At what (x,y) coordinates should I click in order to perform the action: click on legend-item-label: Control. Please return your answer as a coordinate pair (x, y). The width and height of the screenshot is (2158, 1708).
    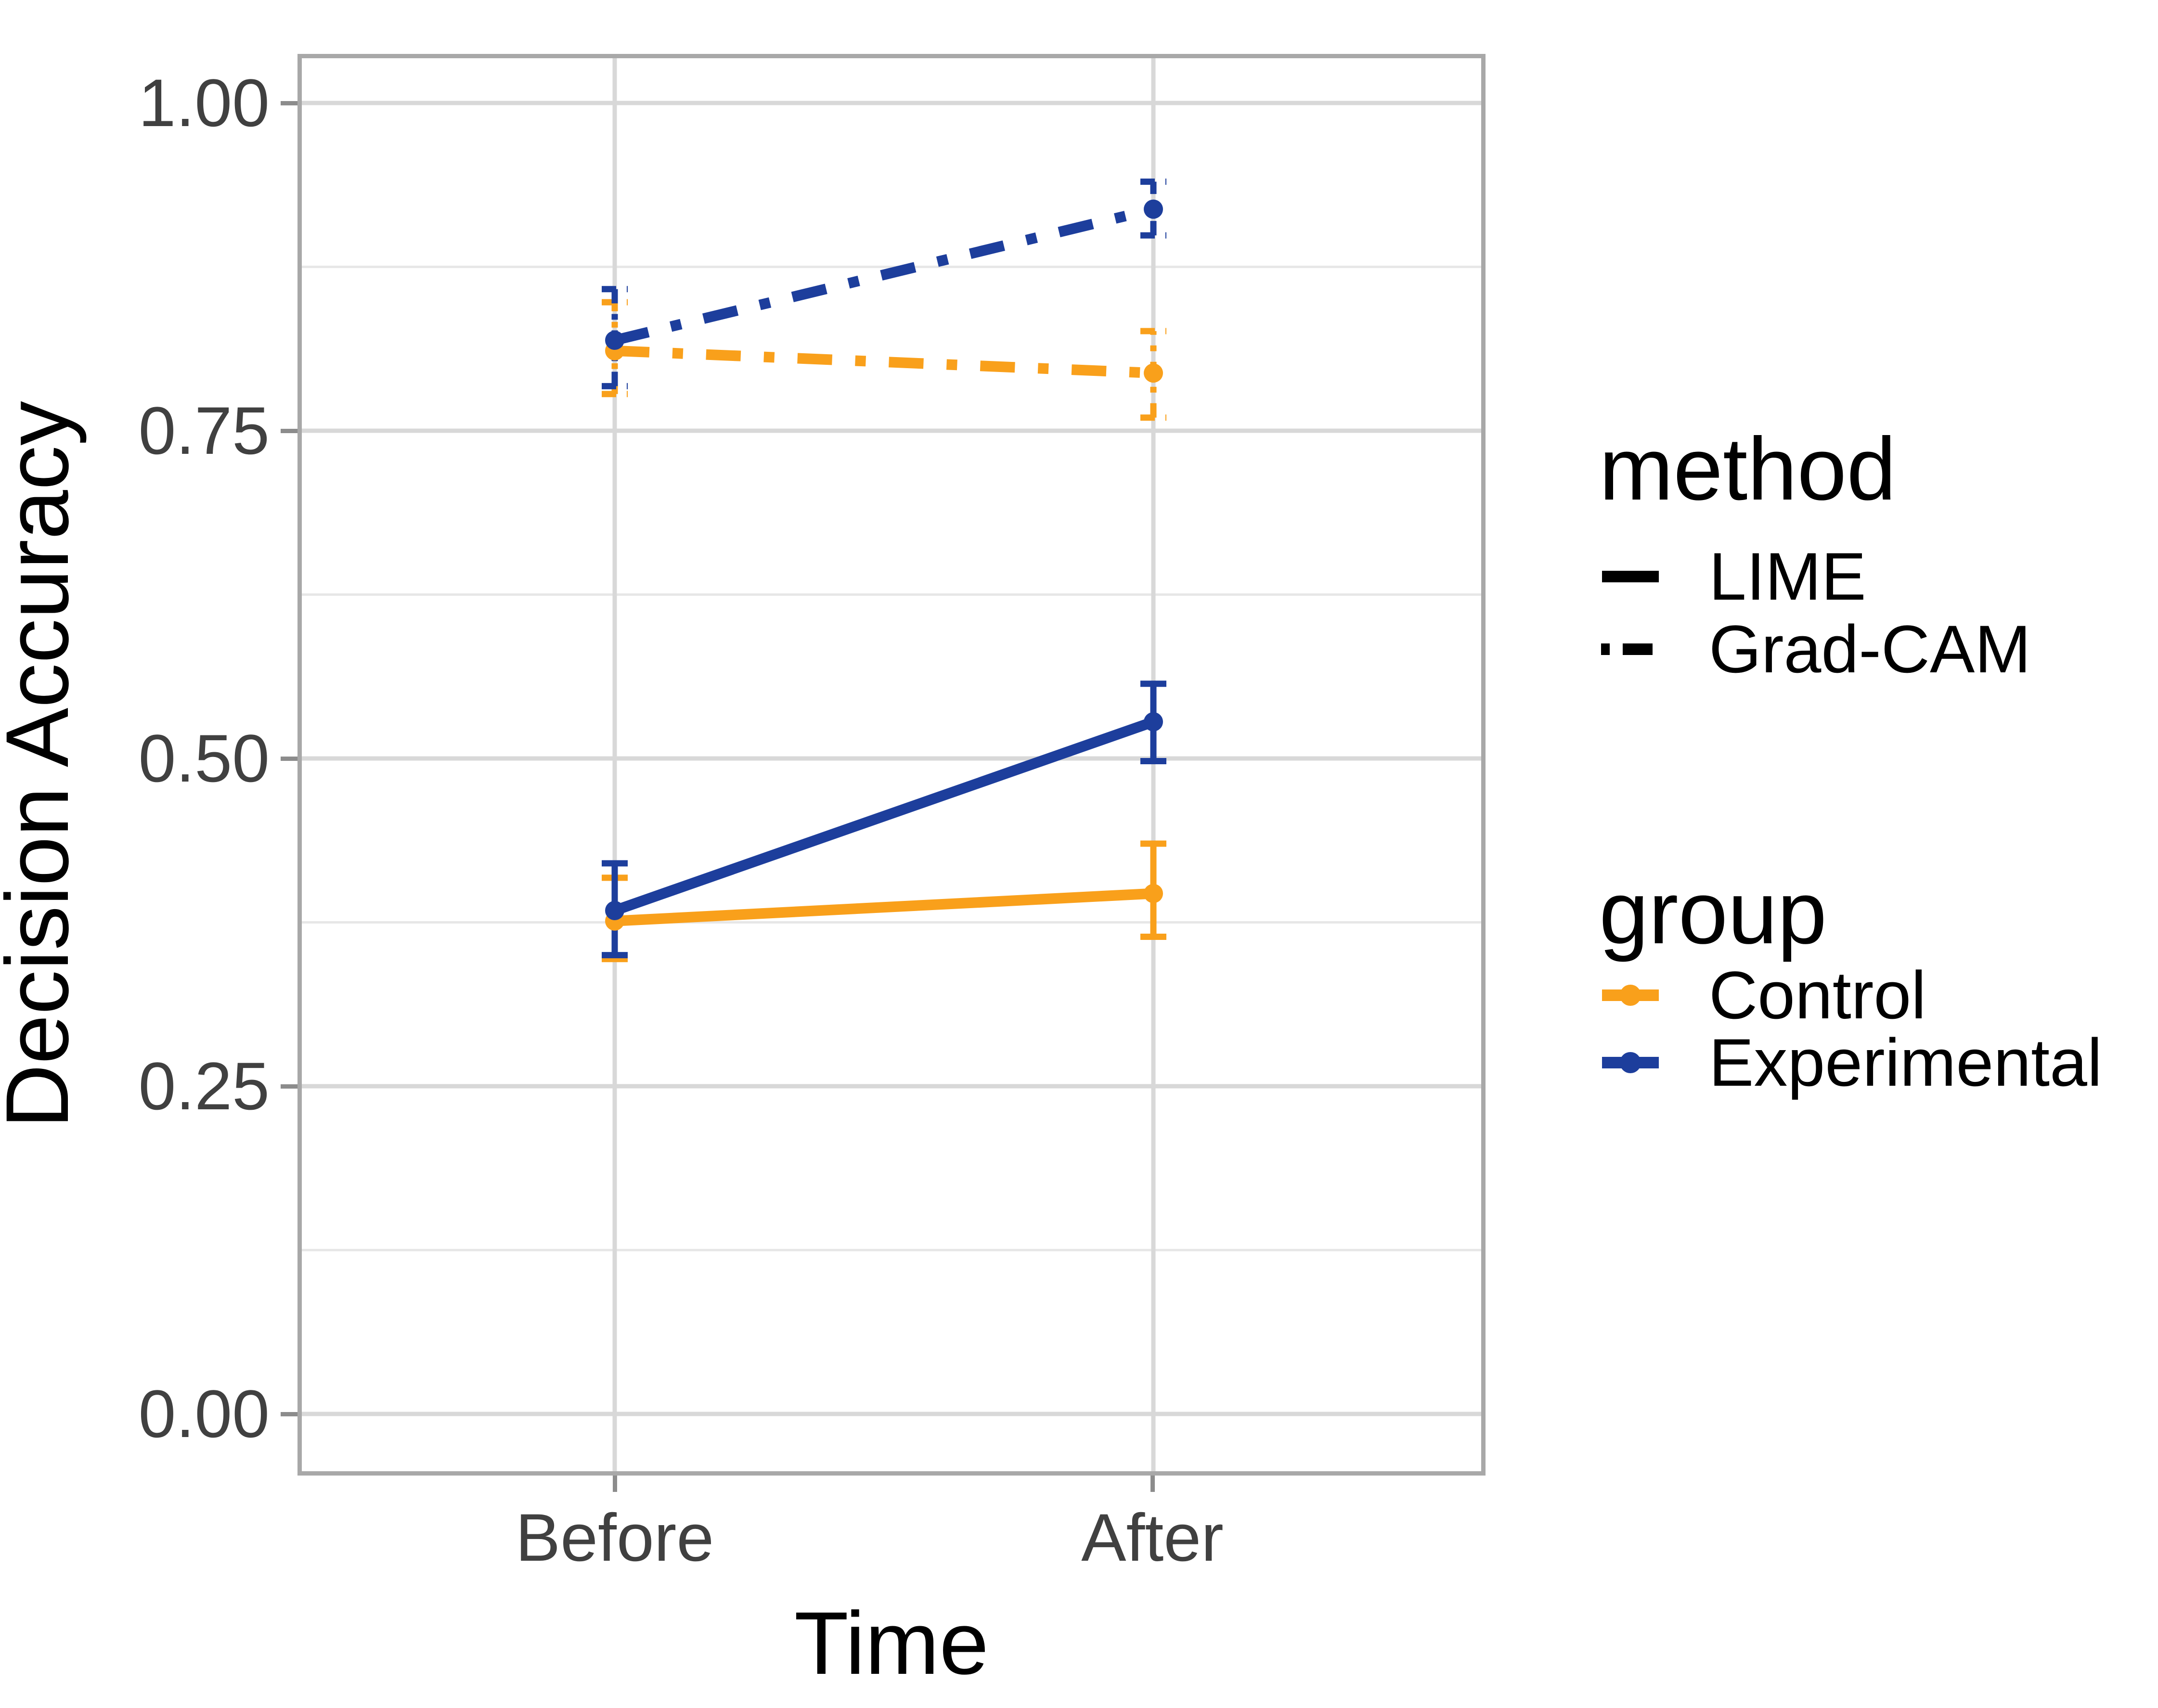
    Looking at the image, I should click on (1817, 995).